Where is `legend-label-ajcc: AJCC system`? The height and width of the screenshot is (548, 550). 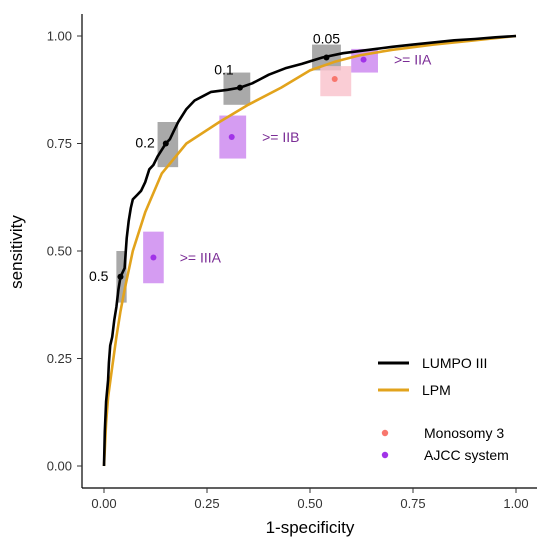
legend-label-ajcc: AJCC system is located at coordinates (466, 455).